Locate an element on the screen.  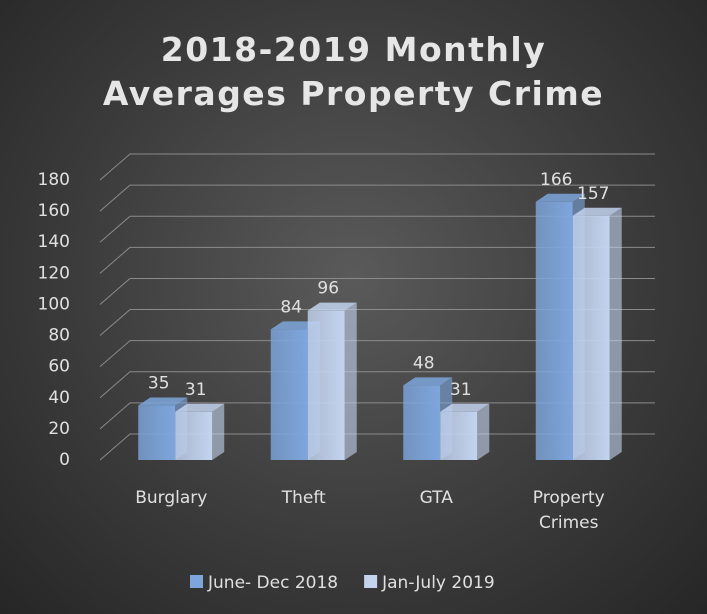
data-label: 48 is located at coordinates (424, 363).